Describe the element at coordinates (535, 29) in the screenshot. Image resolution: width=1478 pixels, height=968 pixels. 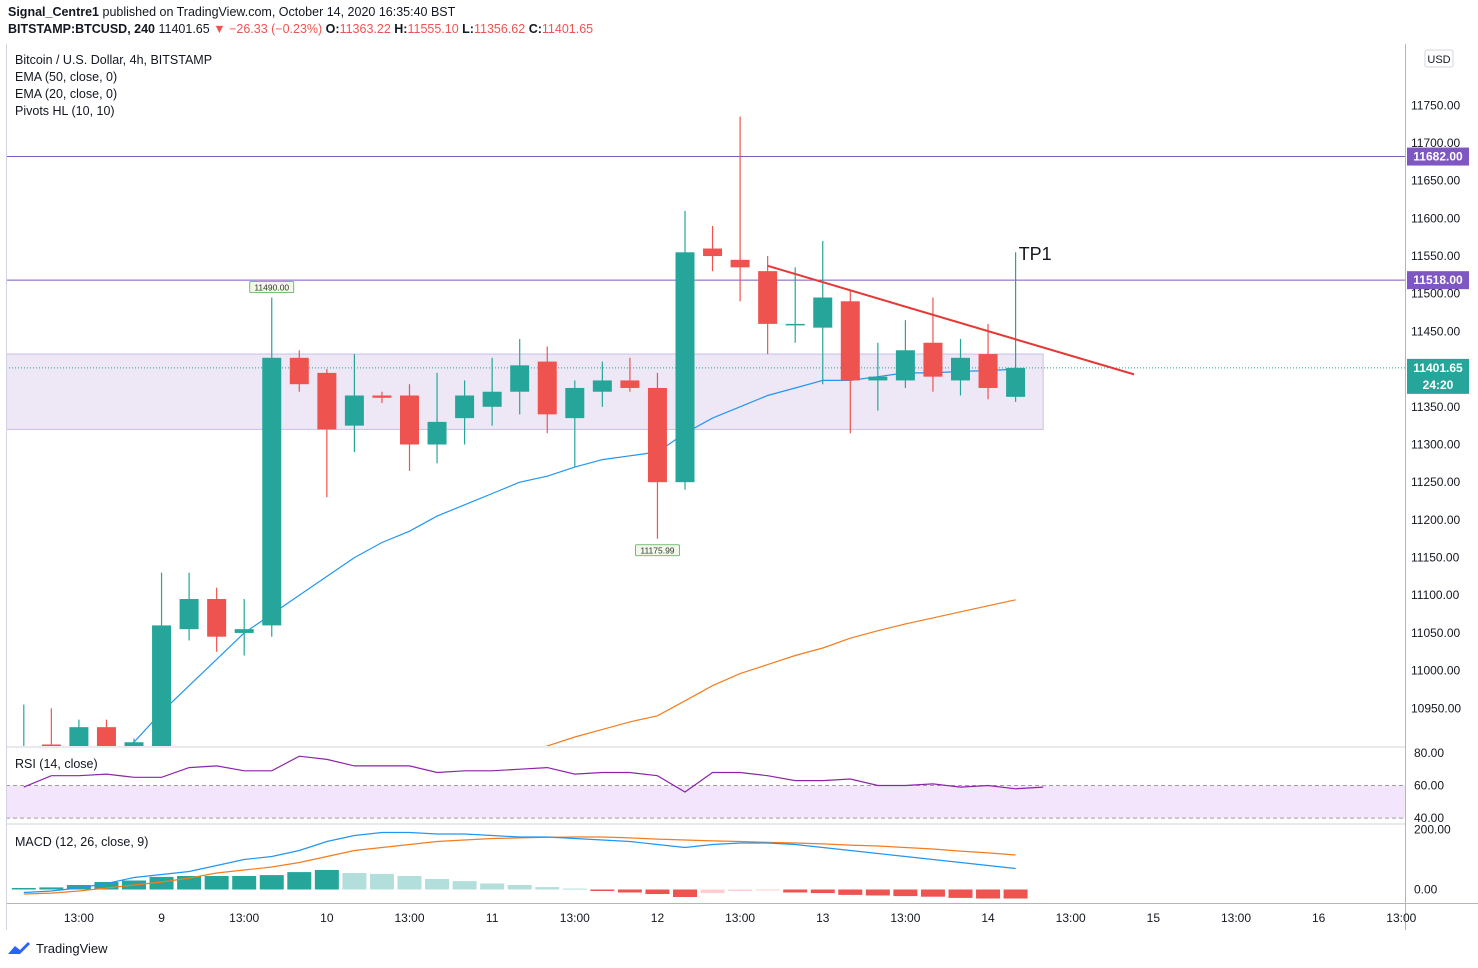
I see `close-key: C:` at that location.